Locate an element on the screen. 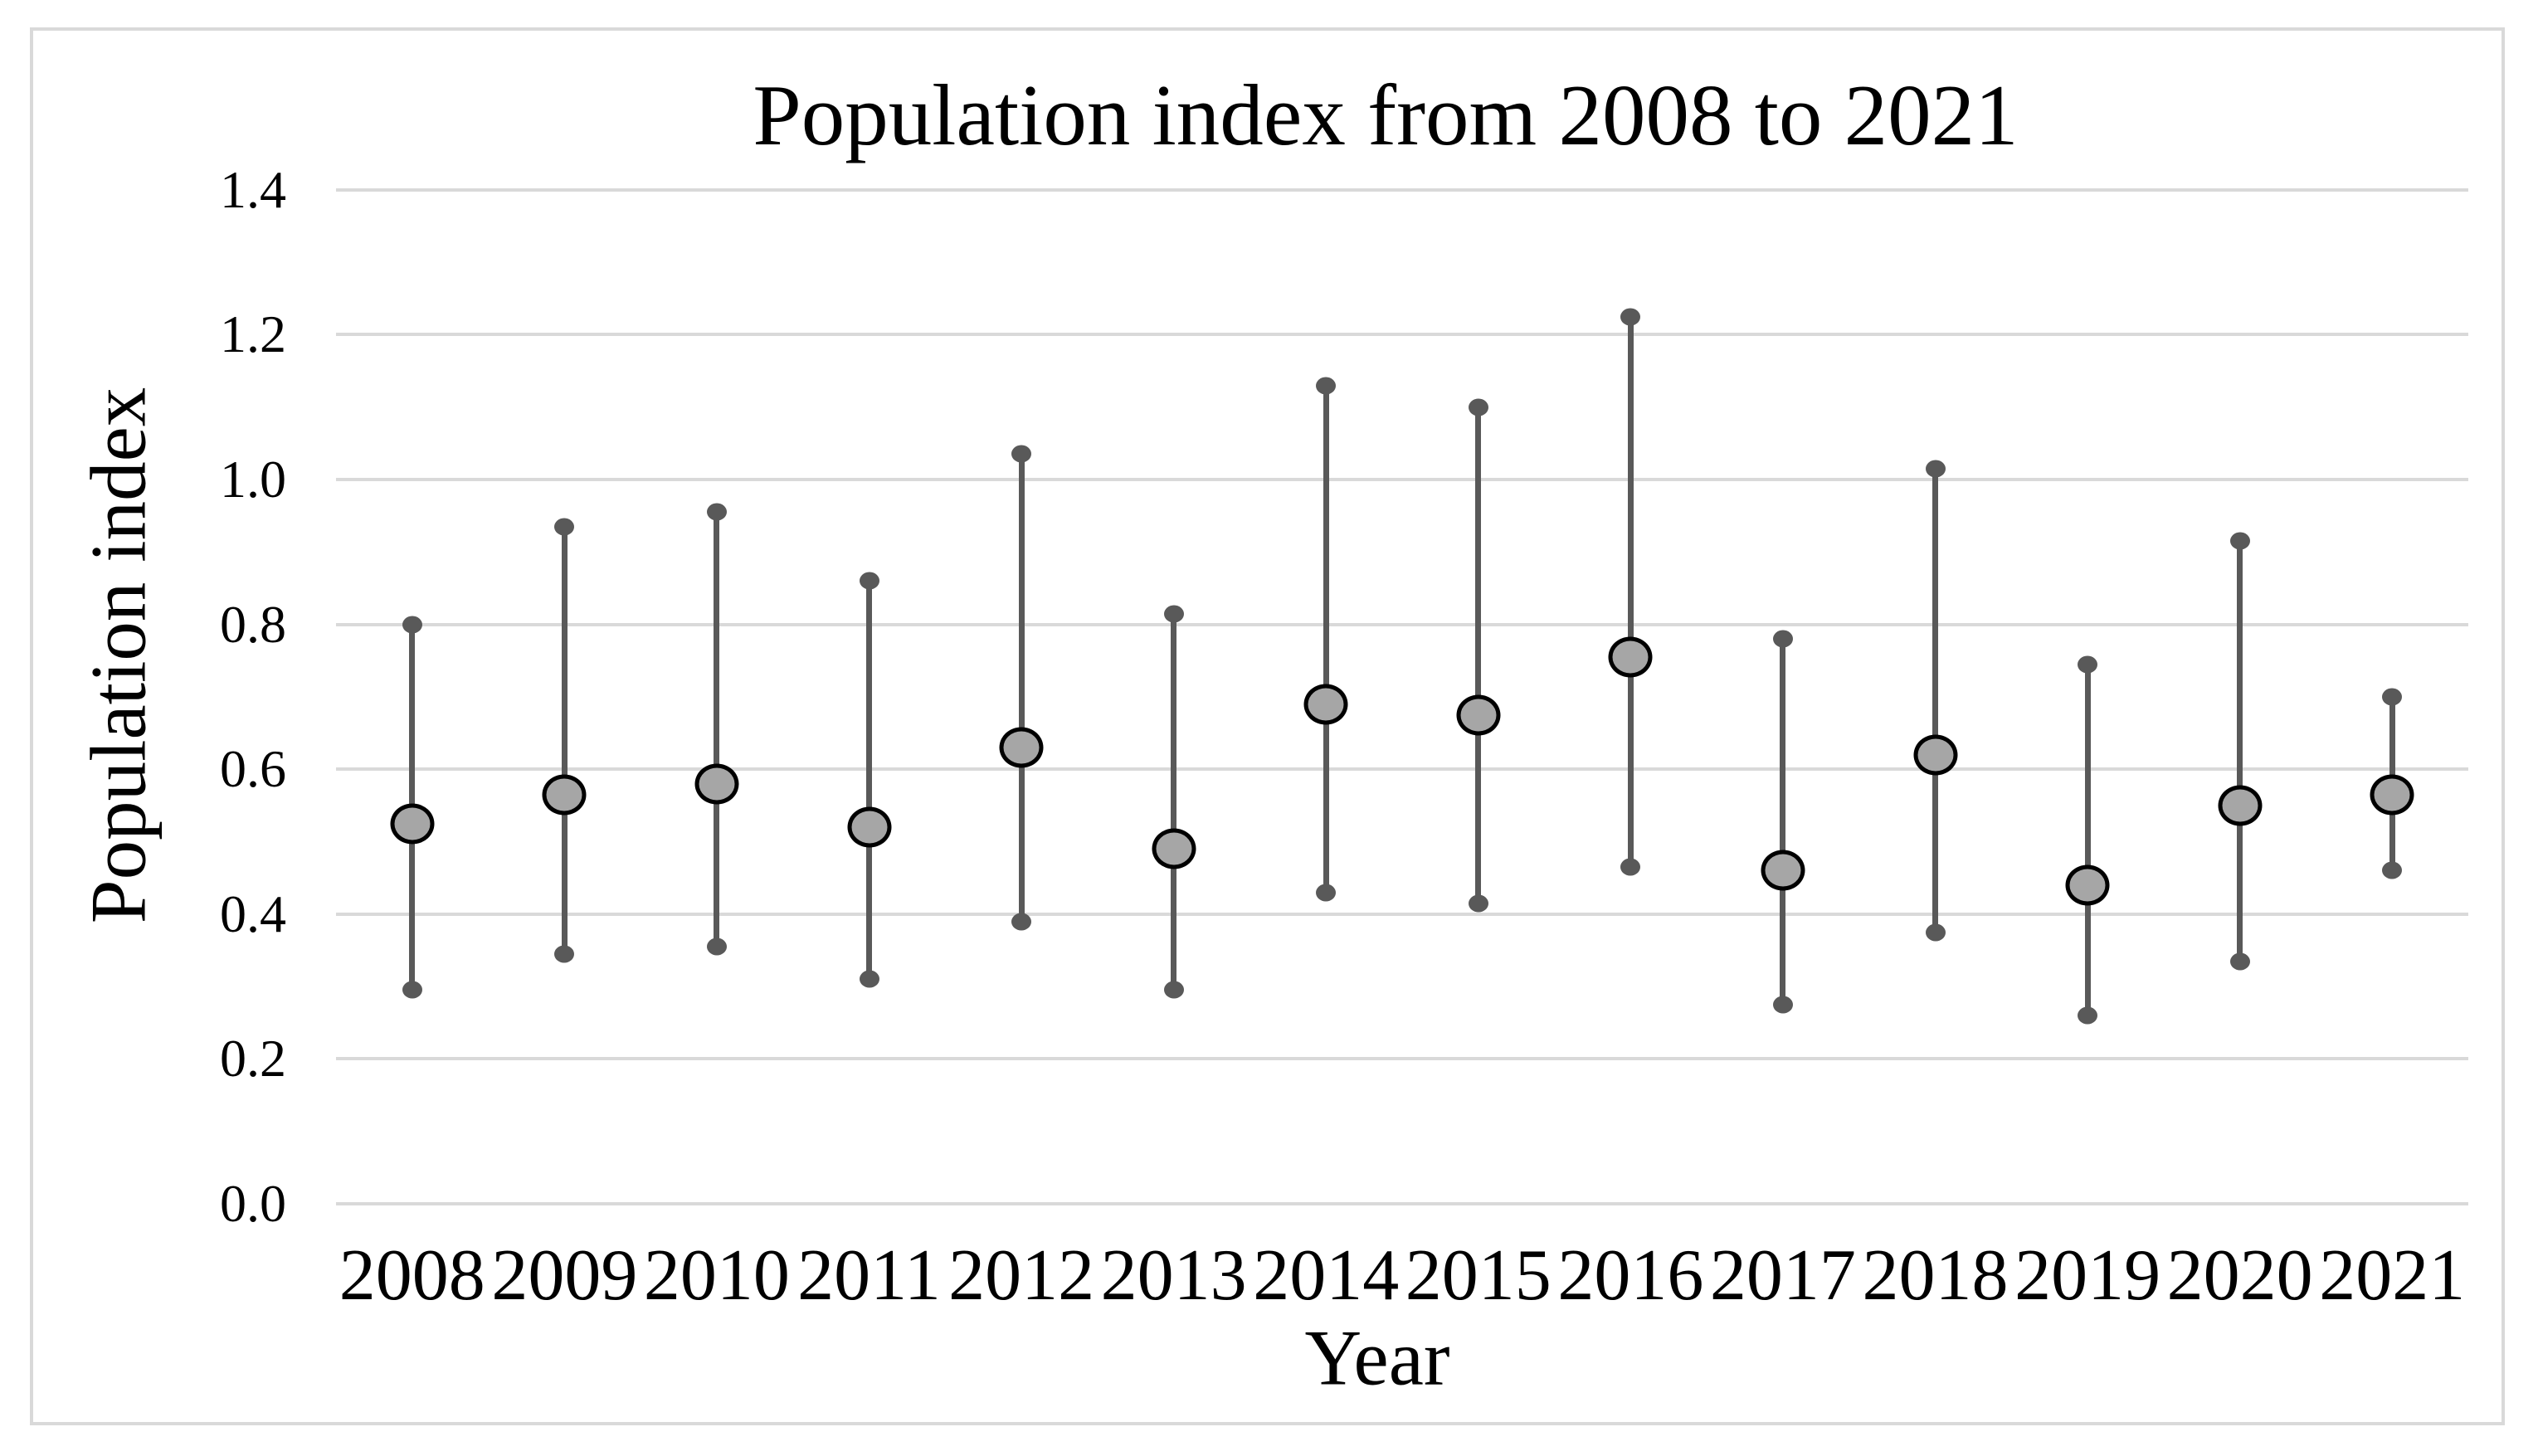 This screenshot has height=1456, width=2538. x-tick-label: 2009 is located at coordinates (565, 1275).